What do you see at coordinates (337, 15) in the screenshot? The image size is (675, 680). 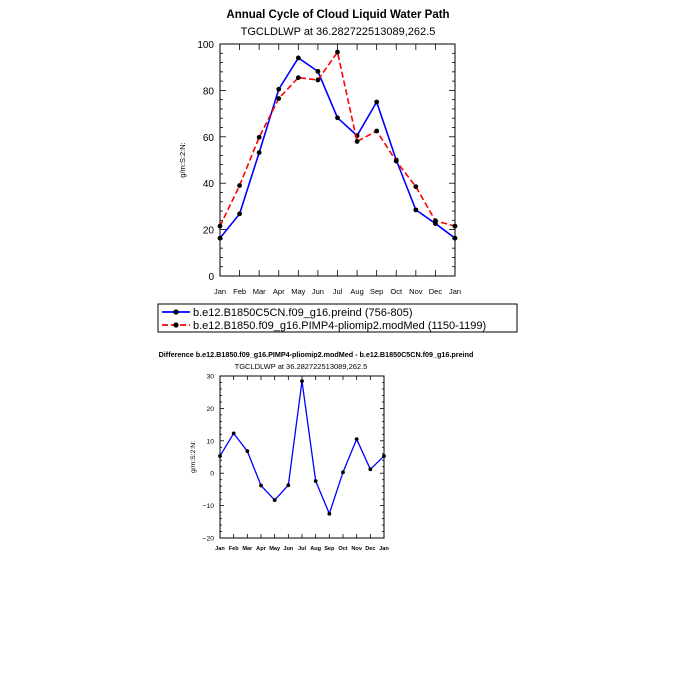 I see `chart-title: Annual Cycle of Cloud Liquid Water Path` at bounding box center [337, 15].